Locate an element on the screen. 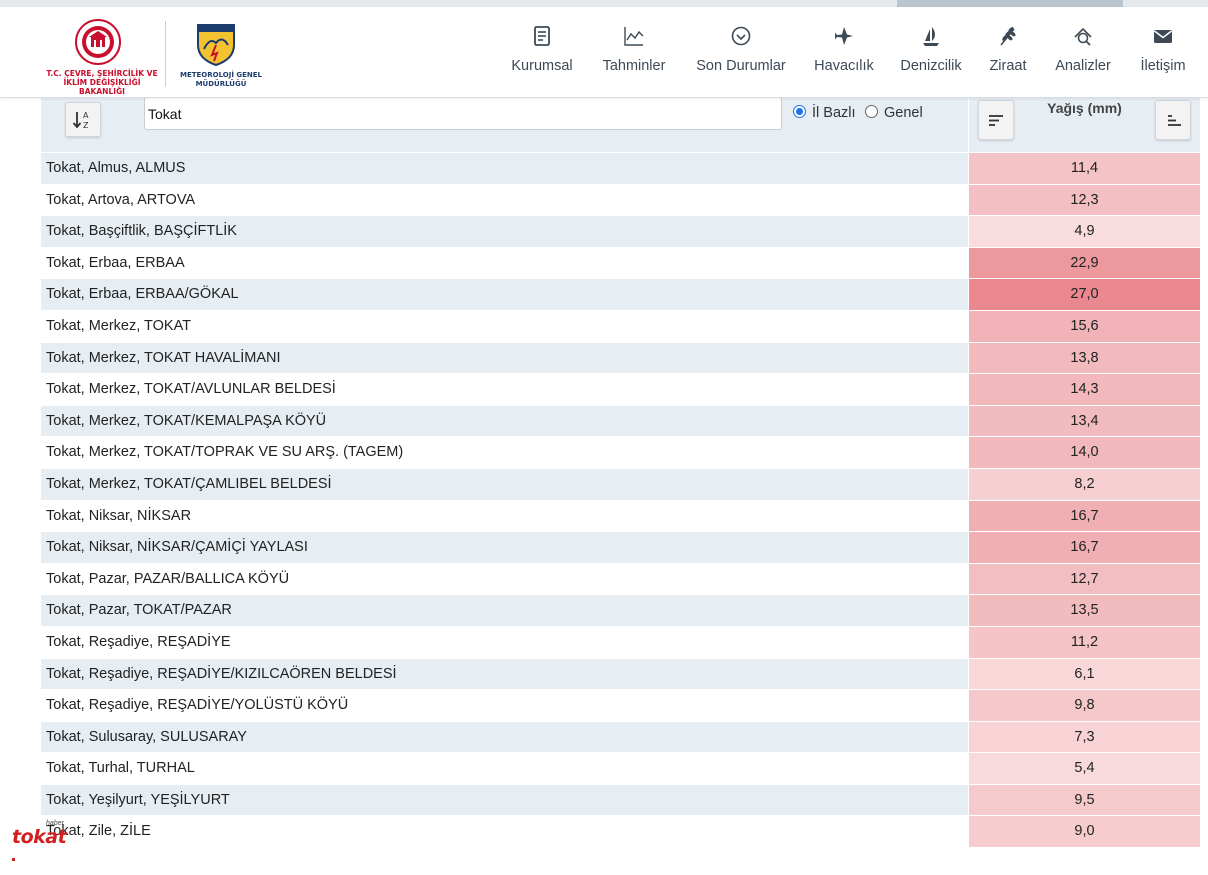 The height and width of the screenshot is (875, 1208). station-name: Tokat, Reşadiye, REŞADİYE/YOLÜSTÜ KÖYÜ is located at coordinates (504, 705).